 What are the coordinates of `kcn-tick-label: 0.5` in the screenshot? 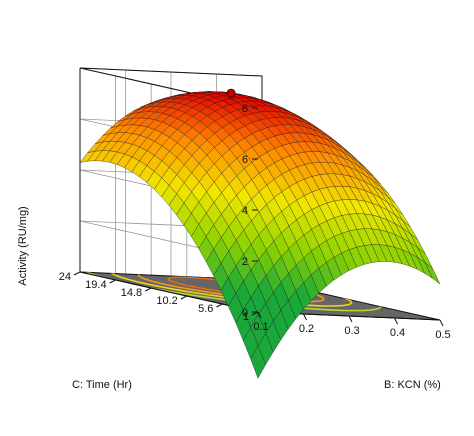 It's located at (442, 335).